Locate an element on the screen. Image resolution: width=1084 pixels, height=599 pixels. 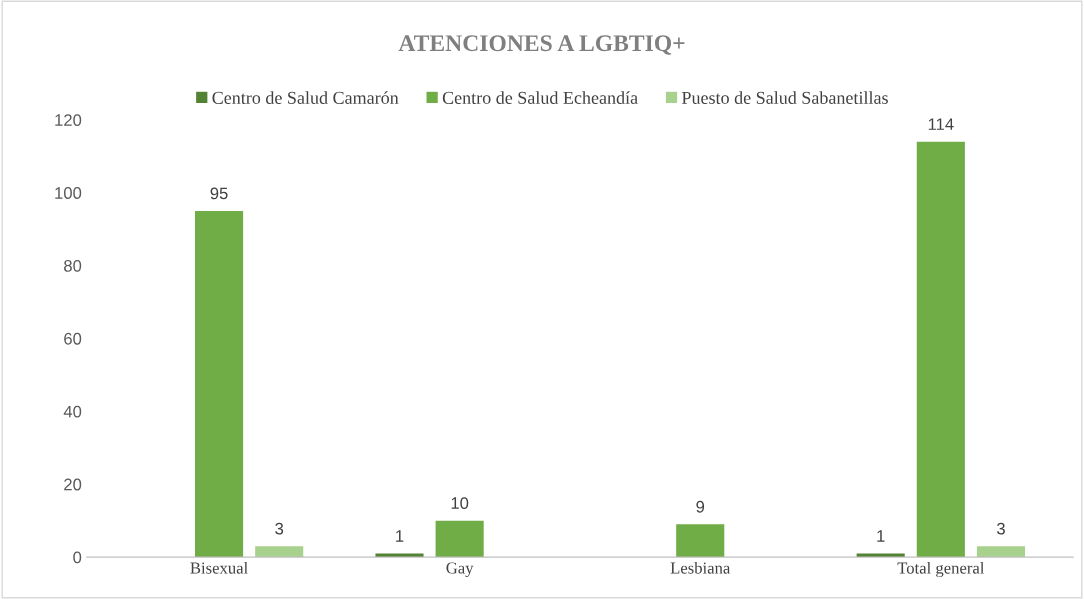
data-label: 114 is located at coordinates (941, 124).